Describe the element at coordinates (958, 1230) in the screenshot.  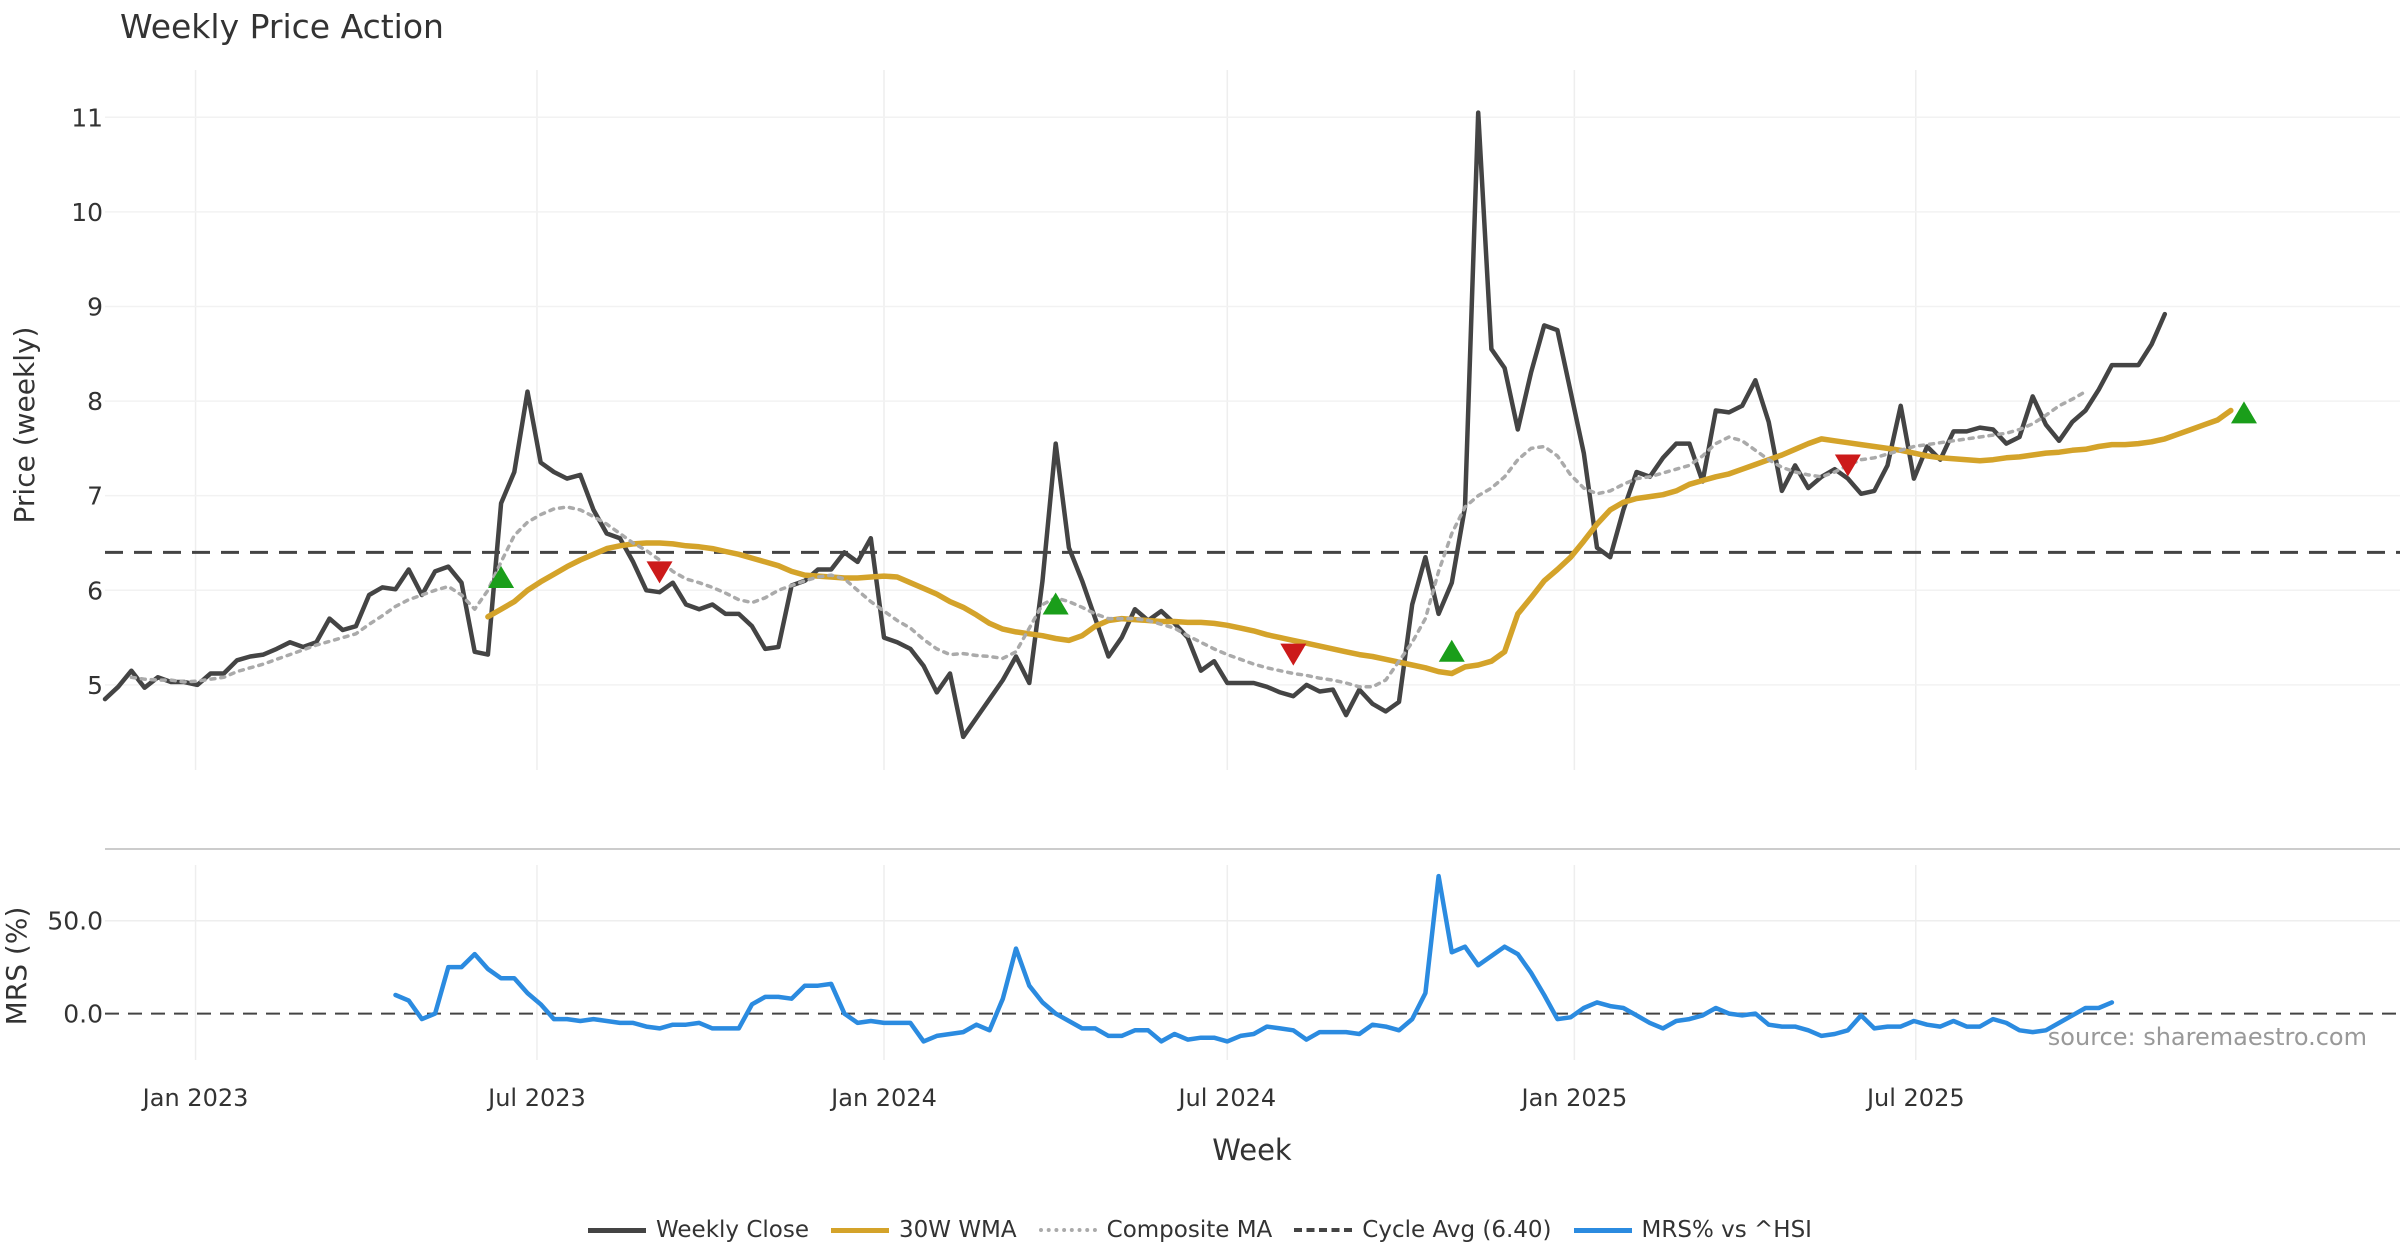
I see `legend-label: 30W WMA` at that location.